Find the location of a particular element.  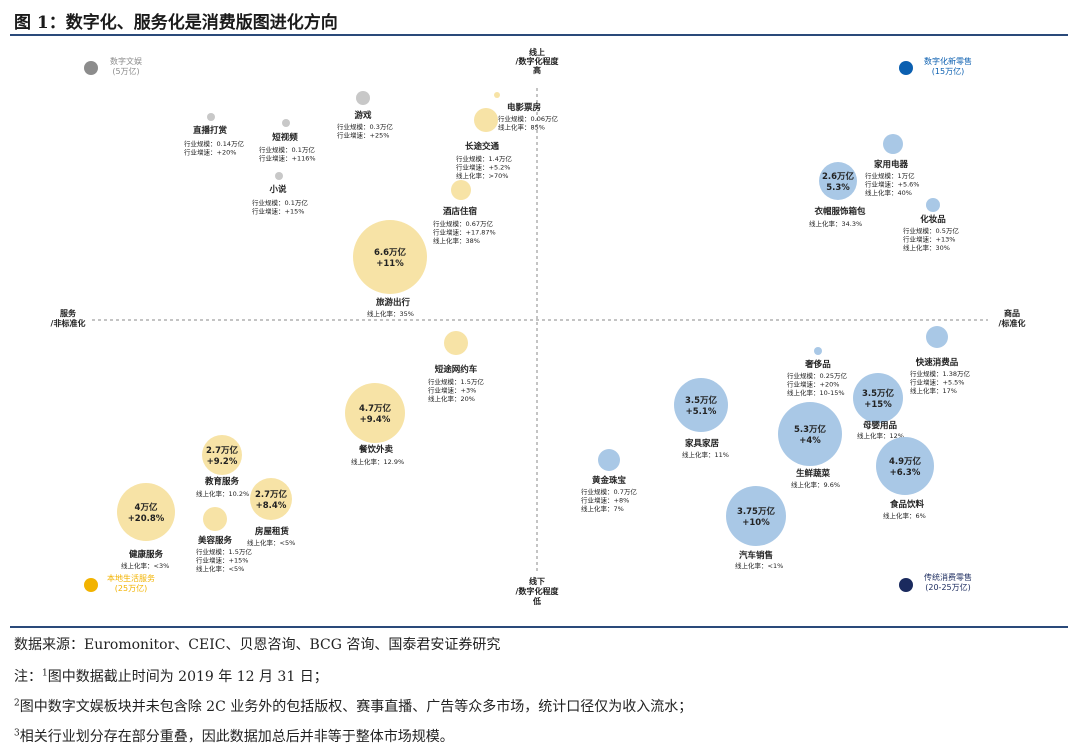

axis-label-right: 商品 is located at coordinates (1012, 313).